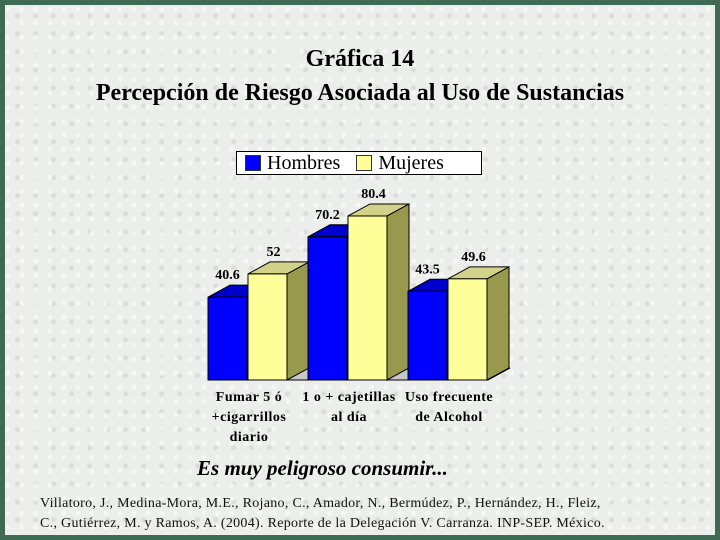 This screenshot has width=720, height=540. I want to click on legend-label-mujeres: Mujeres, so click(411, 162).